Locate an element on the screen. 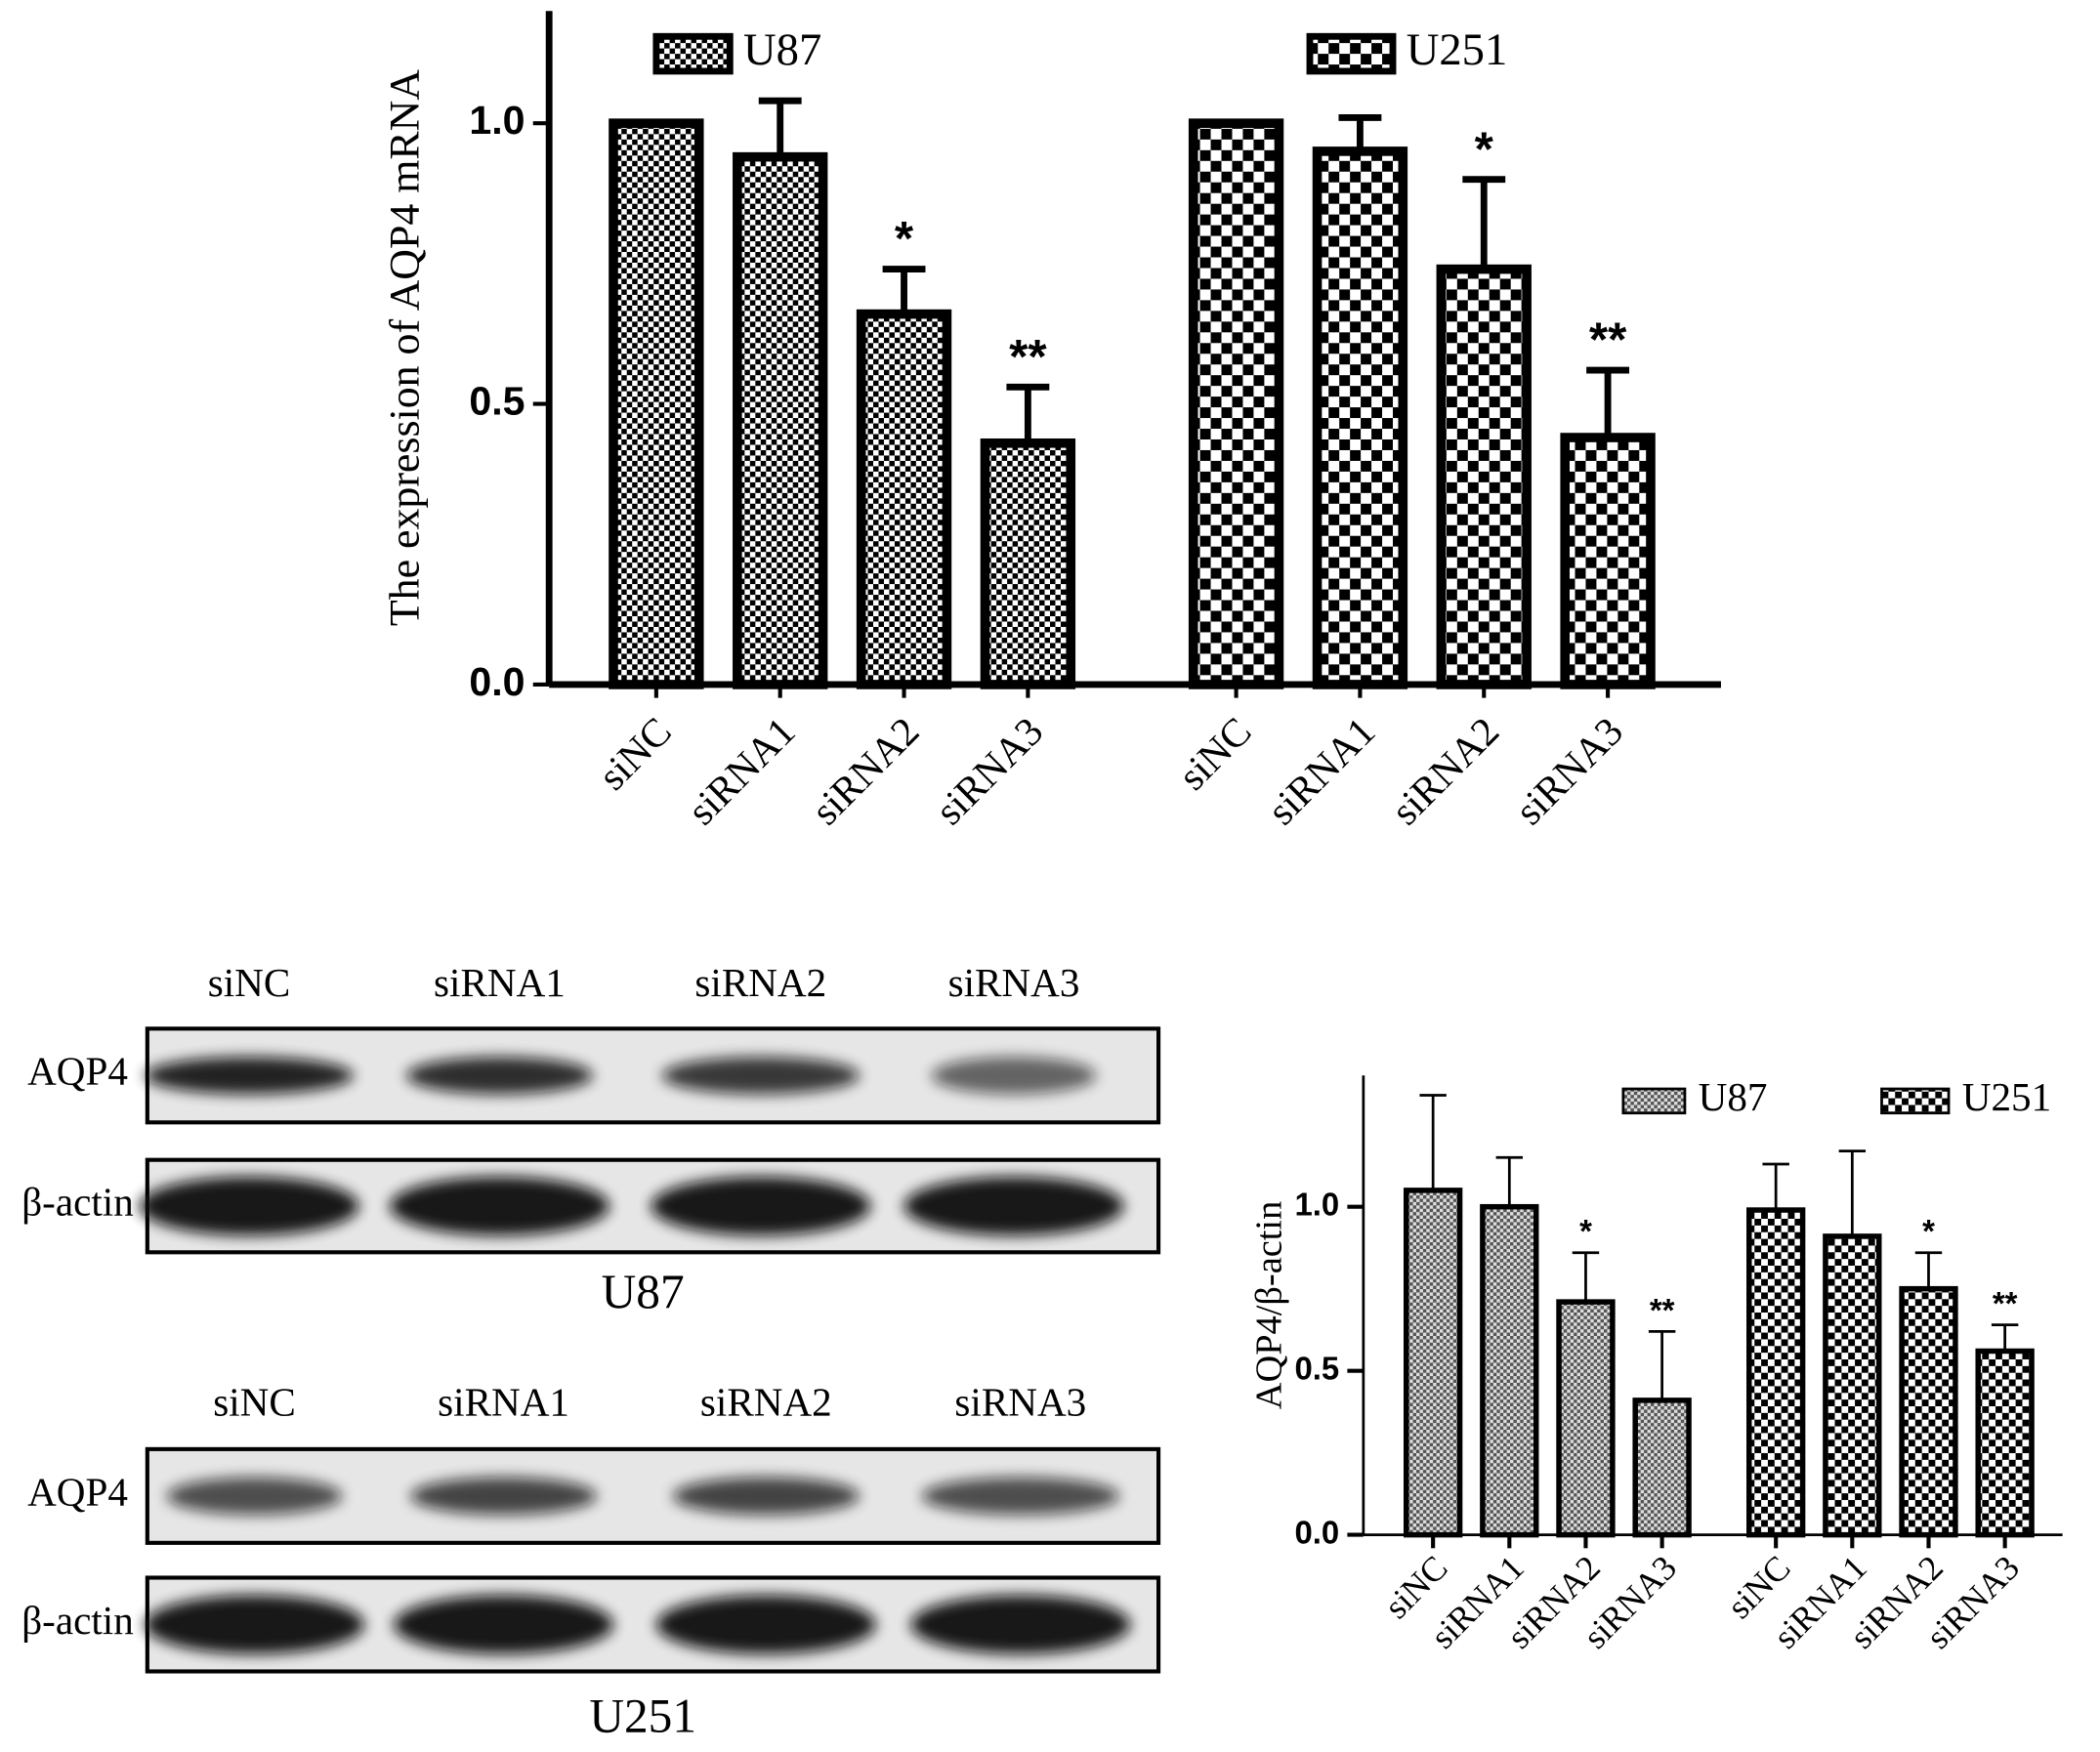  y-axis-label: The expression of AQP4 mRNA is located at coordinates (404, 347).